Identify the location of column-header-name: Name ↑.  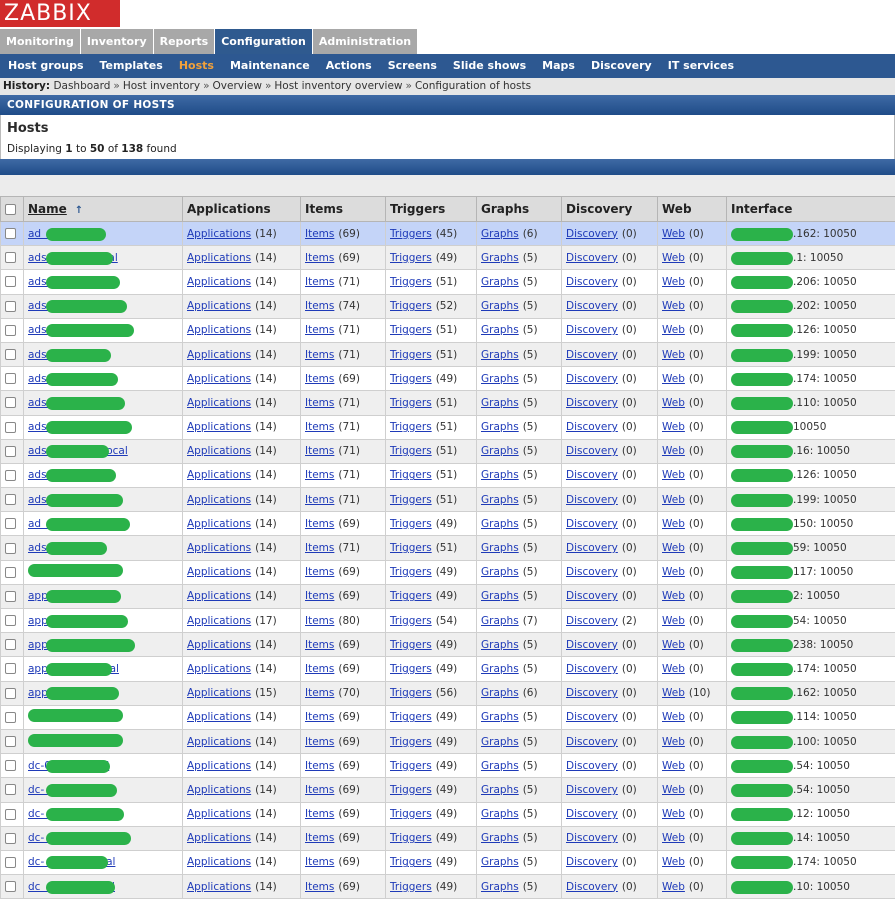
(103, 209).